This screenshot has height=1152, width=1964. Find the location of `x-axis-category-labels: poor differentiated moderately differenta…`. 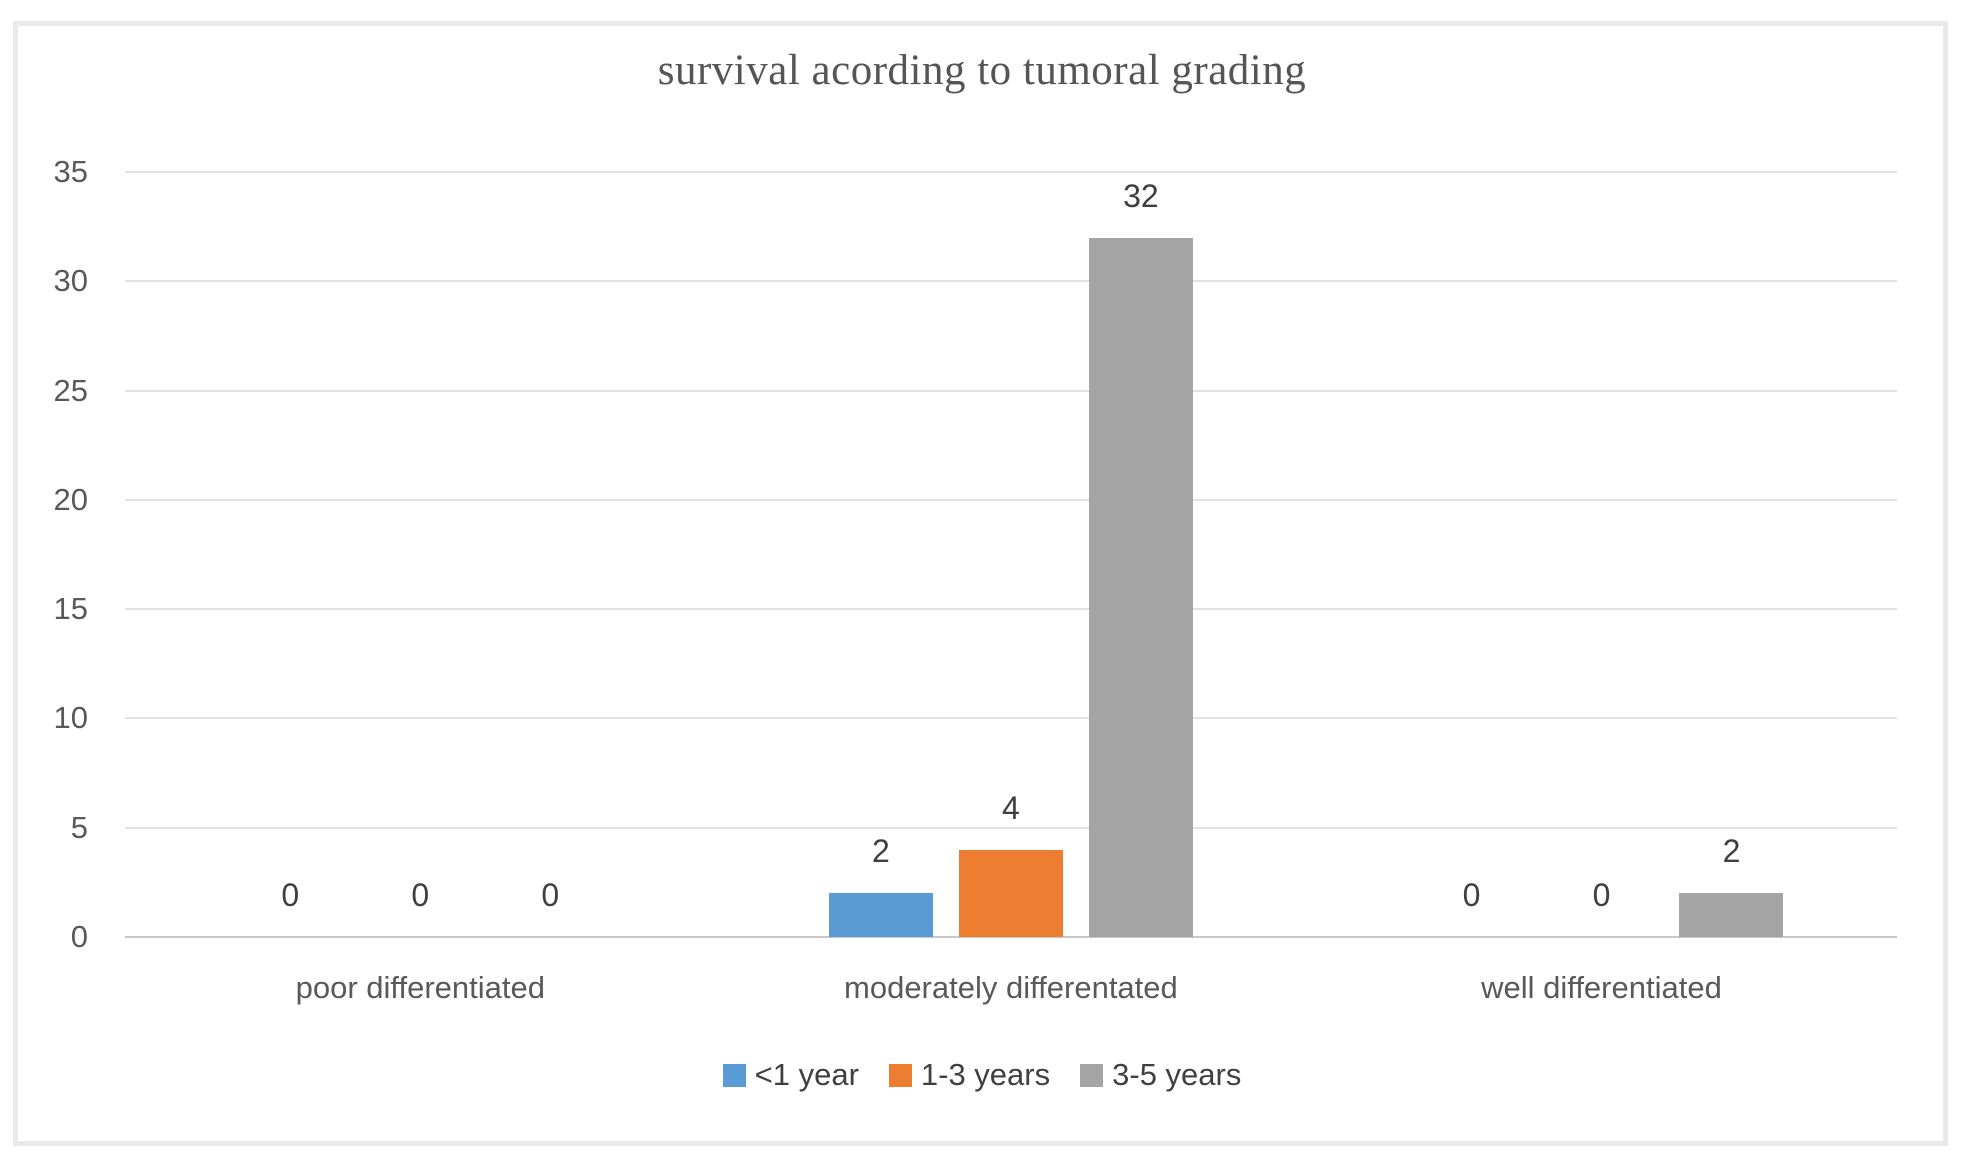

x-axis-category-labels: poor differentiated moderately differenta… is located at coordinates (1011, 988).